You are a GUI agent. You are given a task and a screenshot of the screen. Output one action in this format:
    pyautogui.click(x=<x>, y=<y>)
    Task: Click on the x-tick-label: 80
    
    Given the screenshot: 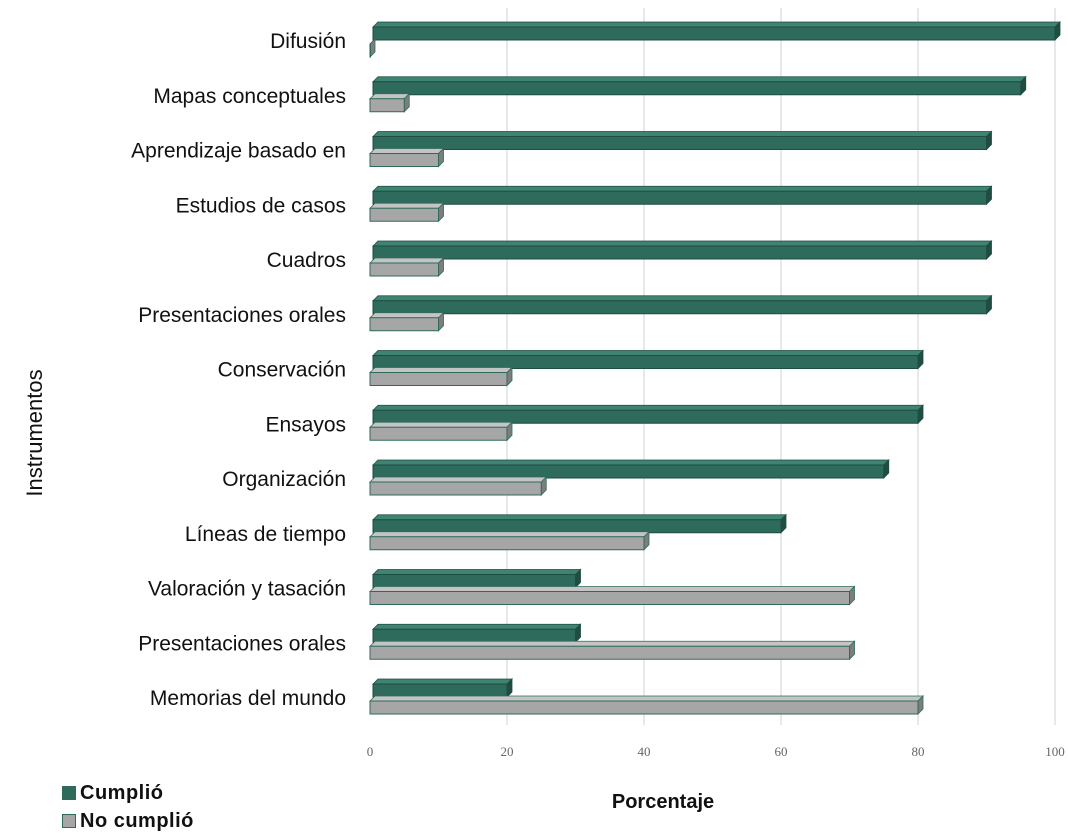 What is the action you would take?
    pyautogui.click(x=918, y=751)
    